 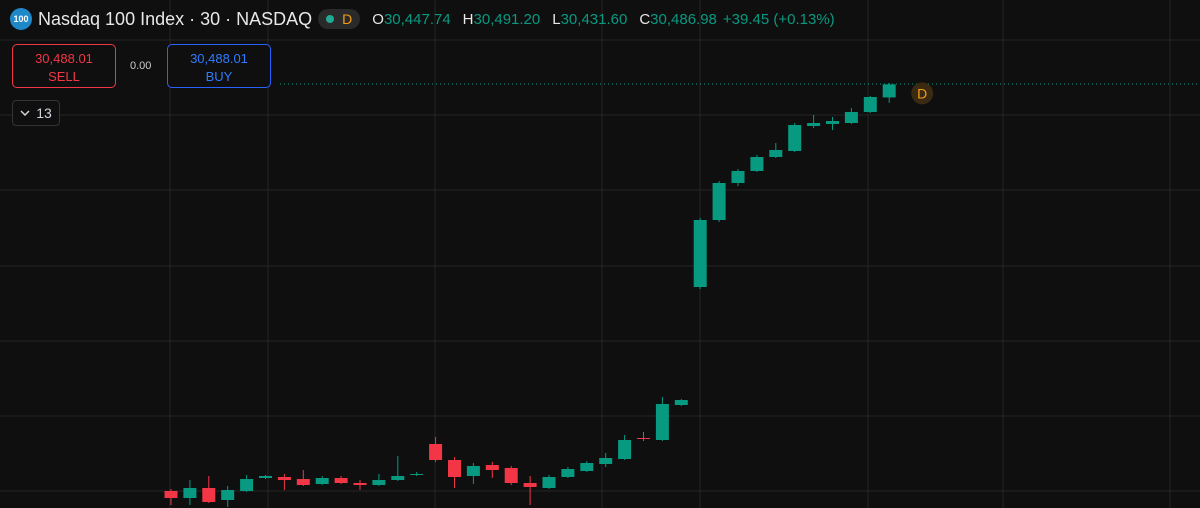 I want to click on ohlc-value: 30,486.98, so click(x=683, y=19).